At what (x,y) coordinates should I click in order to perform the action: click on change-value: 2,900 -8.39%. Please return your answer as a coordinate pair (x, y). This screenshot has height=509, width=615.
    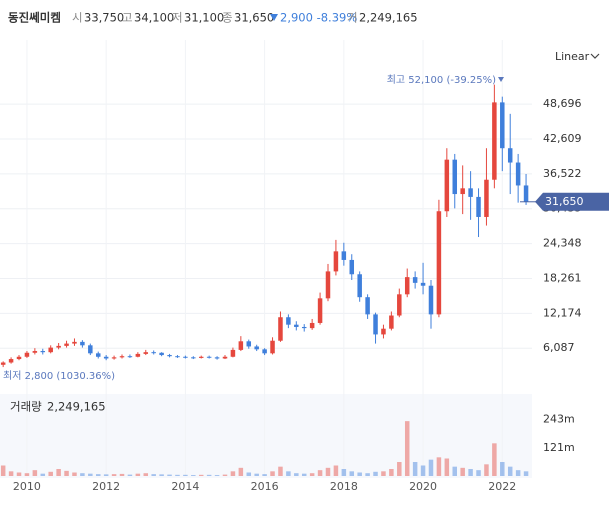
    Looking at the image, I should click on (318, 18).